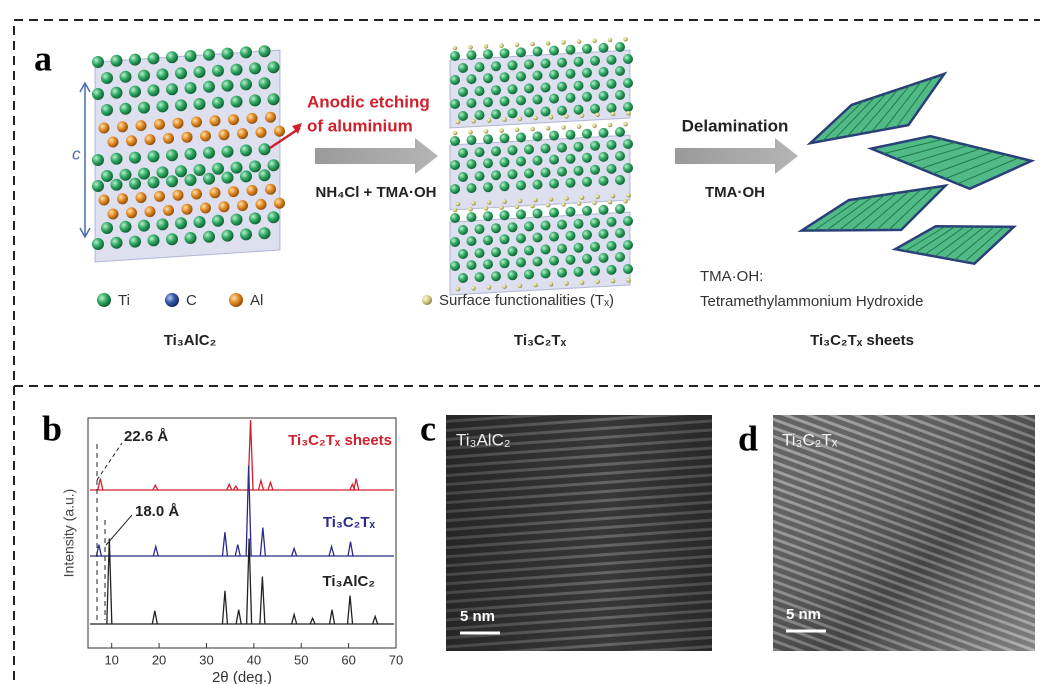 This screenshot has width=1049, height=684. I want to click on x-tick-label: 30, so click(206, 659).